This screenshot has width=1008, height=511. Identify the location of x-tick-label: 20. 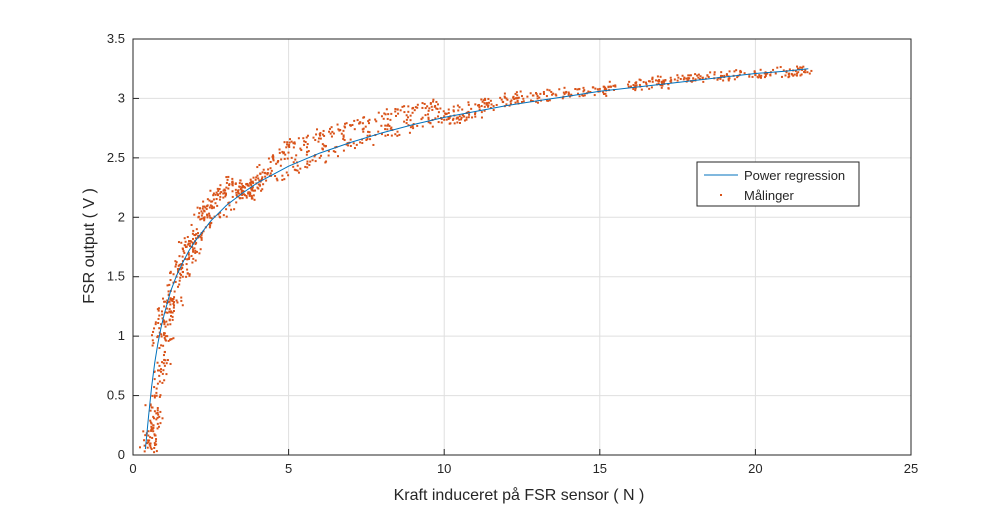
(755, 468).